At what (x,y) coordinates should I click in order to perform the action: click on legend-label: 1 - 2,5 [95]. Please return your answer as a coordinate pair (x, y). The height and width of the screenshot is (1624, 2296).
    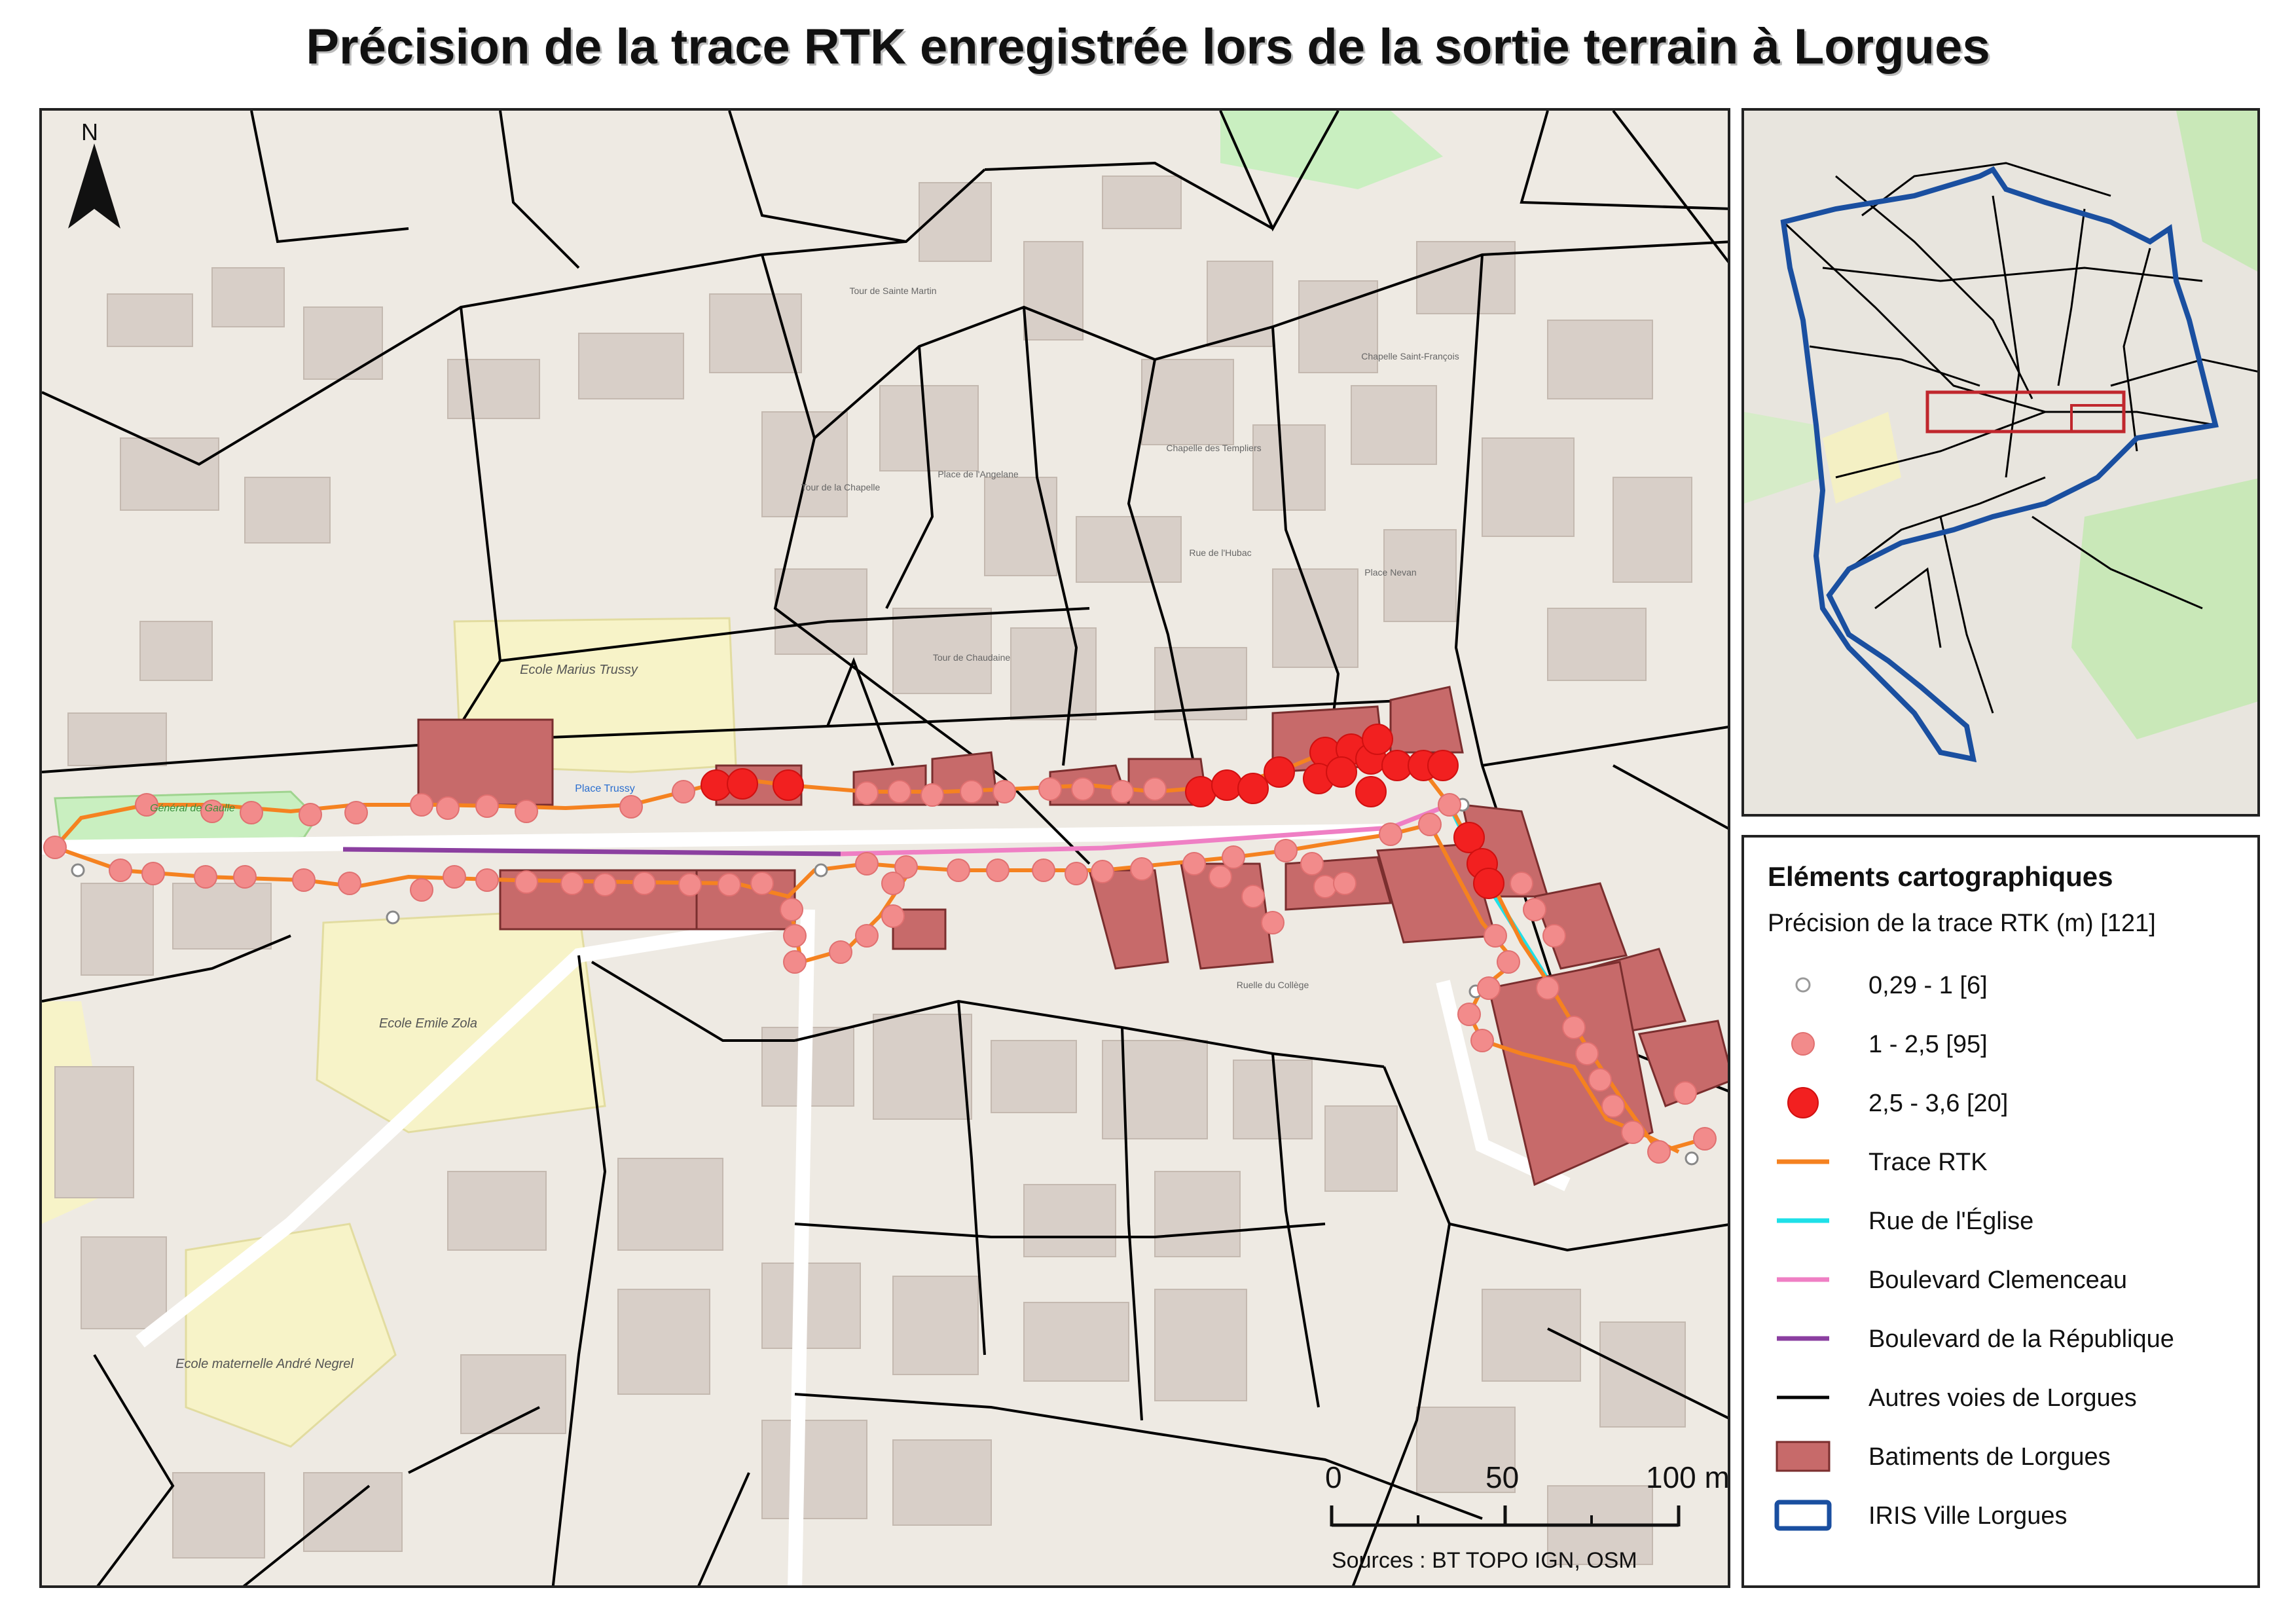
    Looking at the image, I should click on (1928, 1044).